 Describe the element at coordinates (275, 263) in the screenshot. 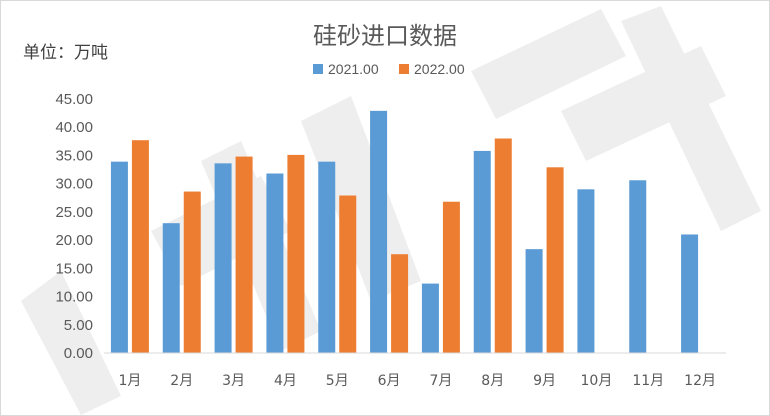

I see `bar-2021.00-4月` at that location.